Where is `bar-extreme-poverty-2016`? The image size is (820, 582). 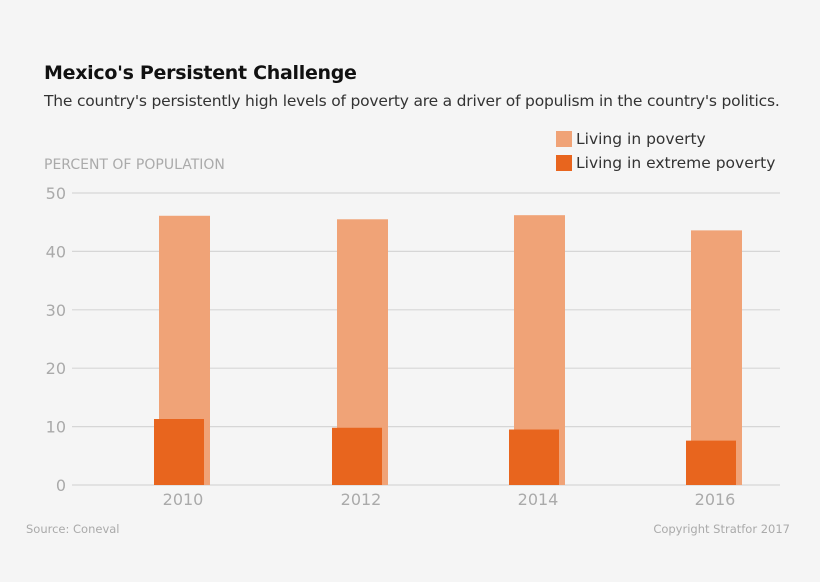
bar-extreme-poverty-2016 is located at coordinates (711, 462).